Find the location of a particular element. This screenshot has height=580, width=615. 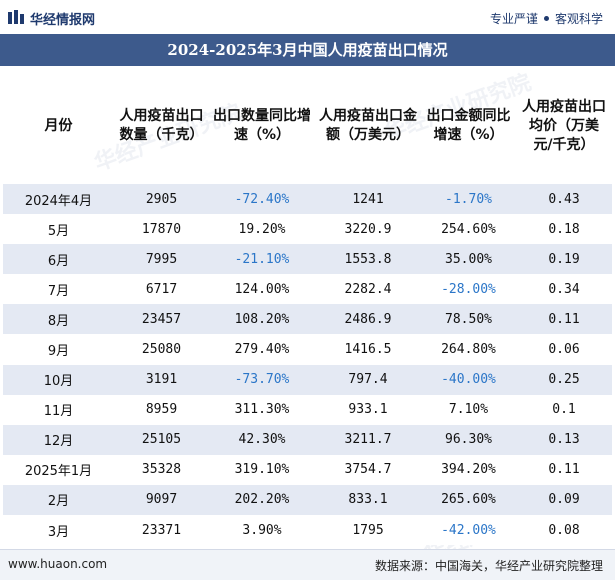

table-cell-amount: 2282.4 is located at coordinates (368, 289).